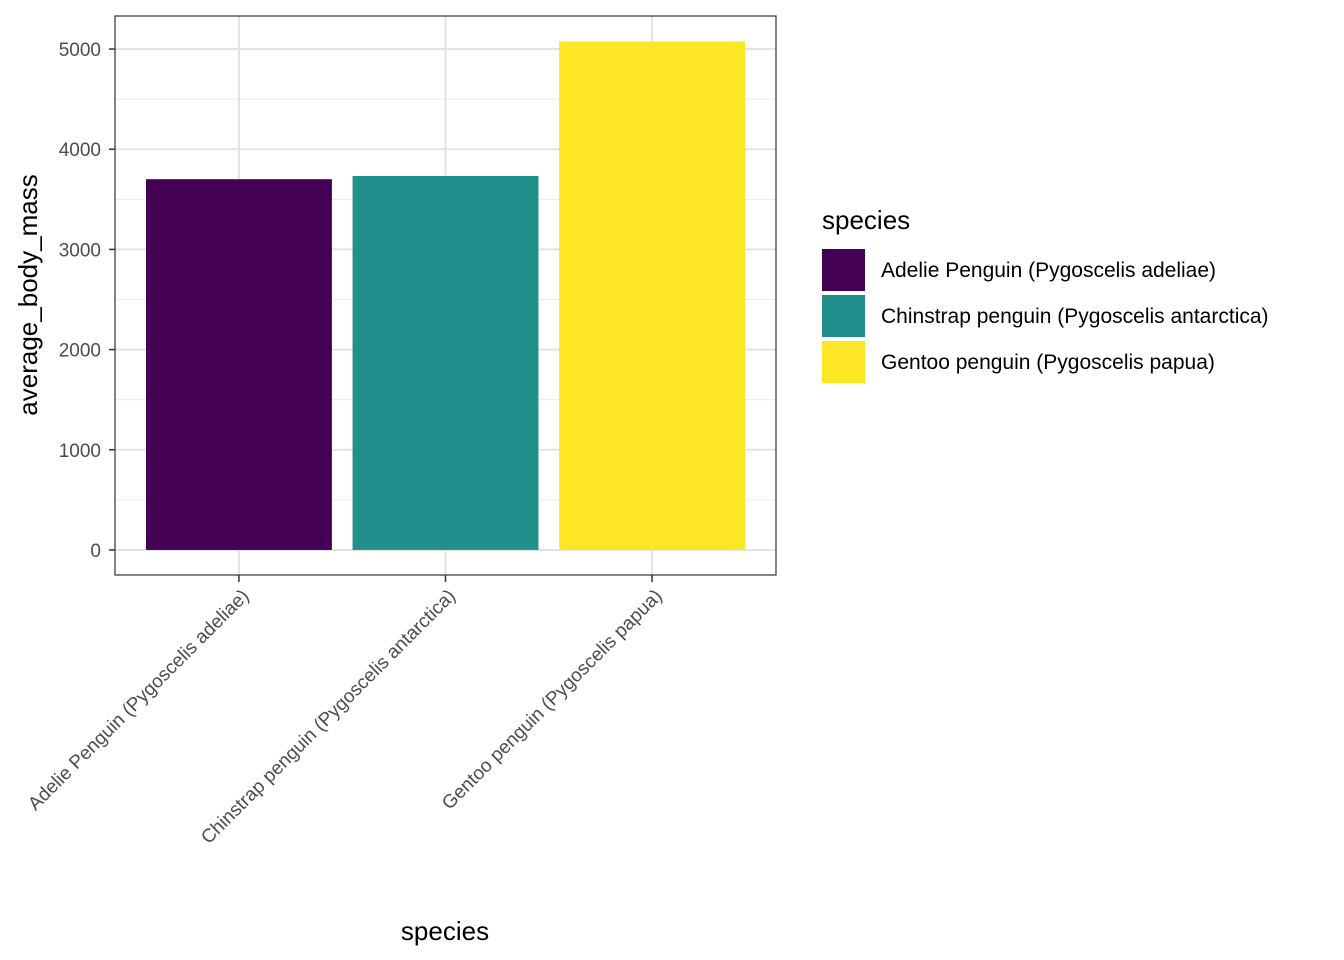 The height and width of the screenshot is (960, 1344). Describe the element at coordinates (1048, 362) in the screenshot. I see `legend-label-3: Gentoo penguin (Pygoscelis papua)` at that location.